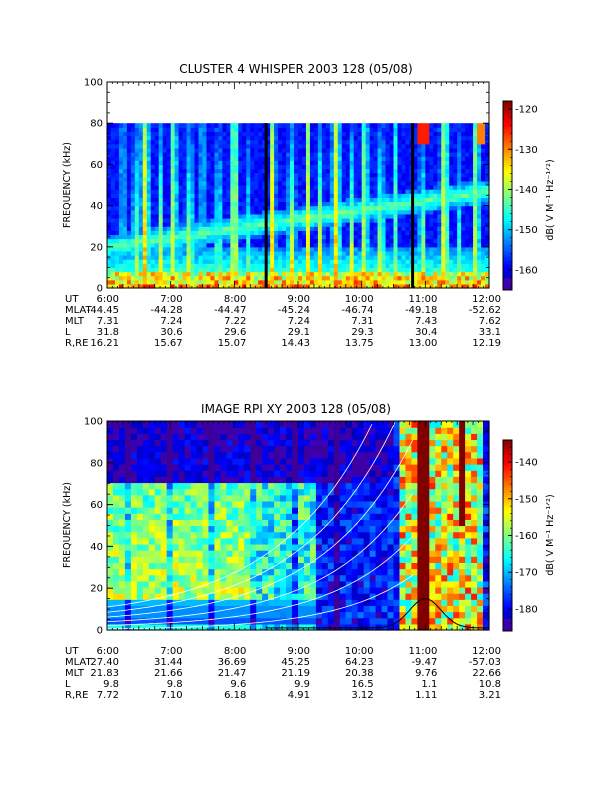  What do you see at coordinates (299, 299) in the screenshot?
I see `ephemeris-value: 9:00` at bounding box center [299, 299].